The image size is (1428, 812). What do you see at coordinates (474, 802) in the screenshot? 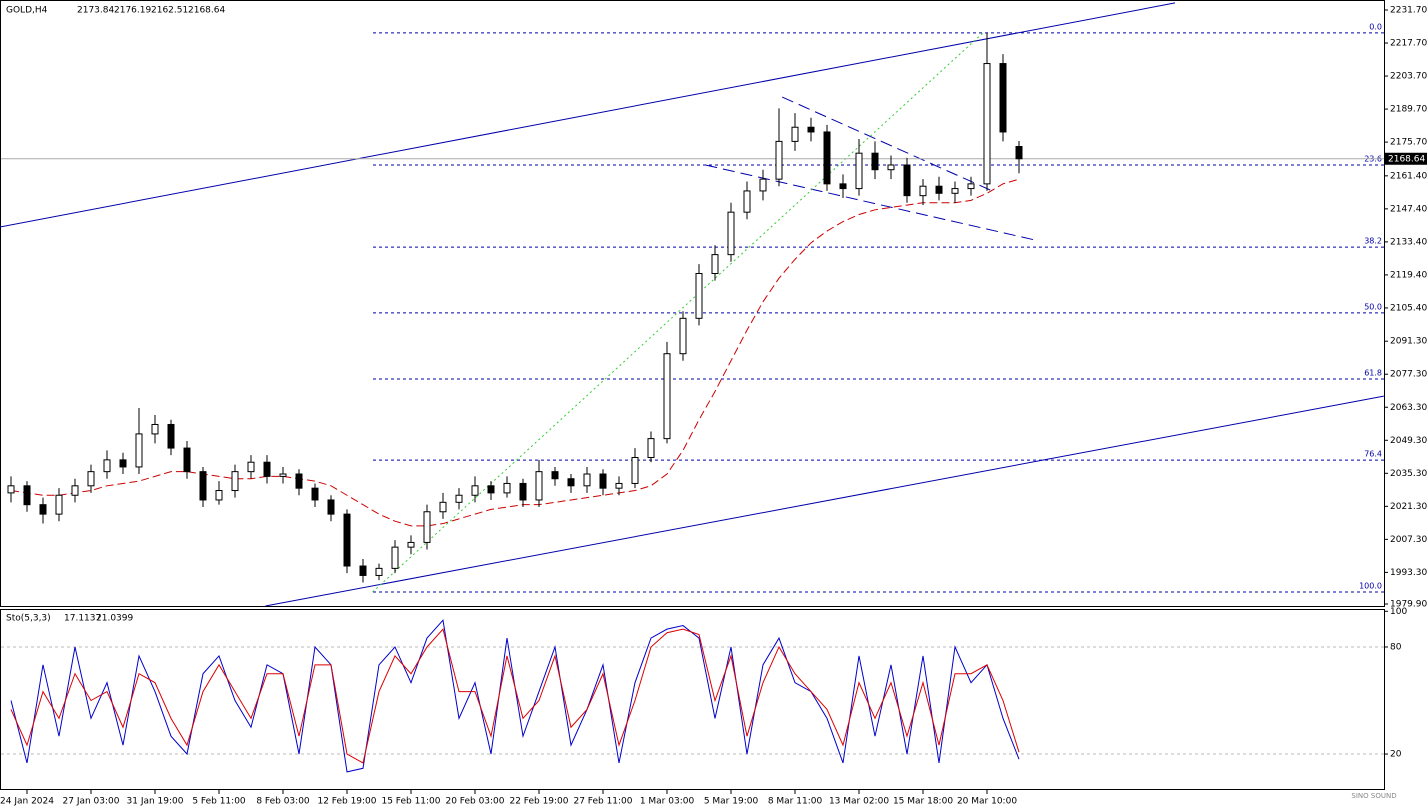
I see `x-tick-label: 20 Feb 03:00` at bounding box center [474, 802].